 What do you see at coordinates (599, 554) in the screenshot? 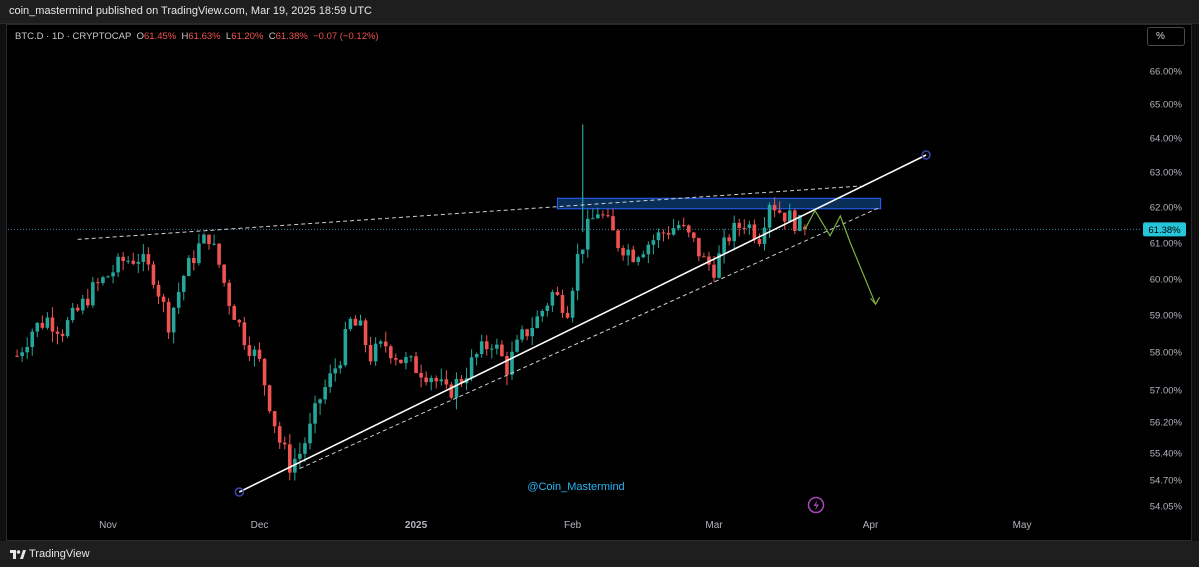
I see `footer-bar: TradingView` at bounding box center [599, 554].